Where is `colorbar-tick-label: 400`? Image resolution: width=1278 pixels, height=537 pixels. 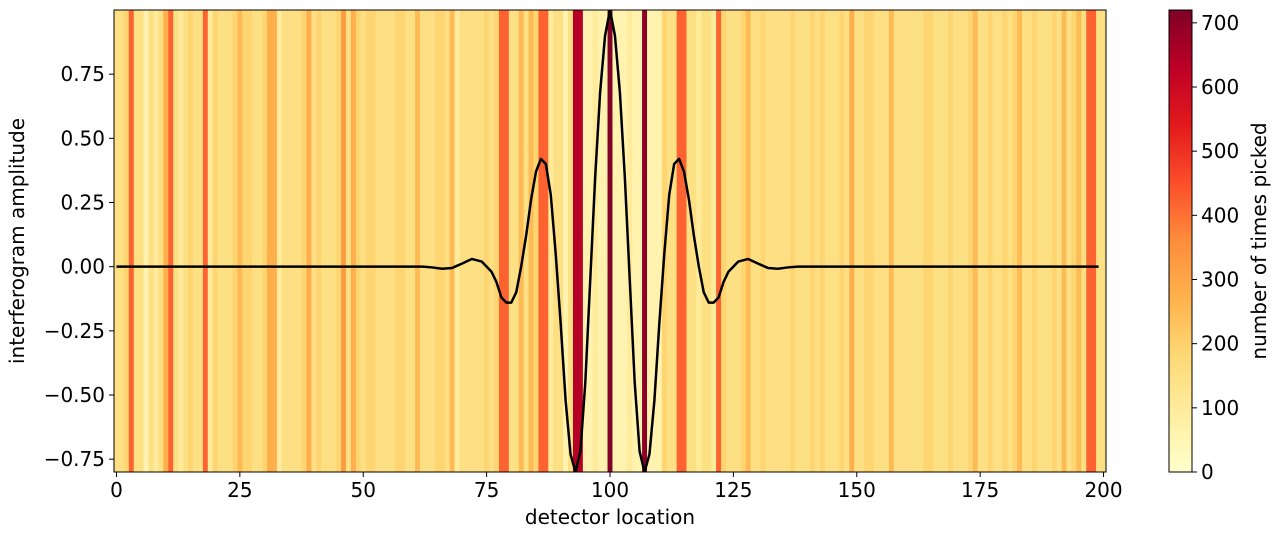
colorbar-tick-label: 400 is located at coordinates (1220, 215).